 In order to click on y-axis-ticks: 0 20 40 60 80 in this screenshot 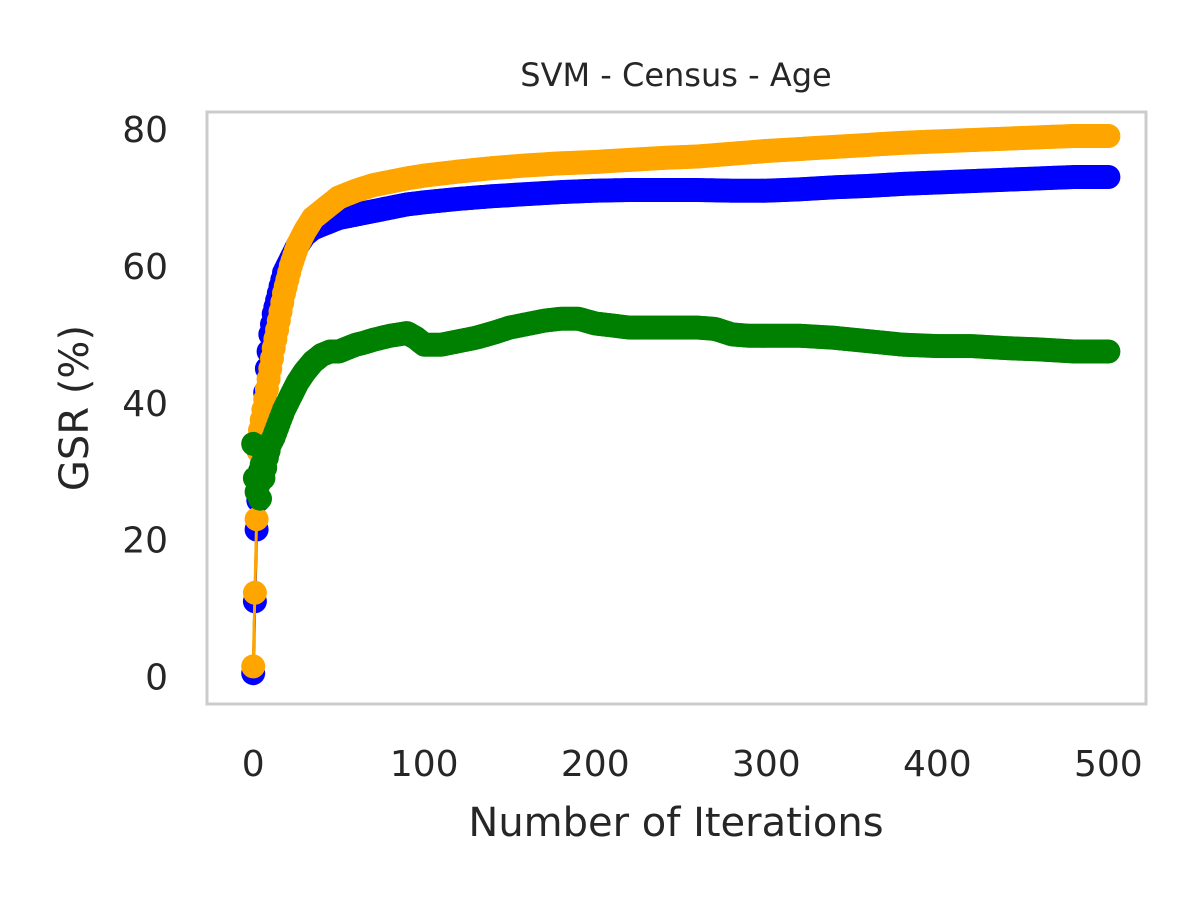, I will do `click(145, 404)`.